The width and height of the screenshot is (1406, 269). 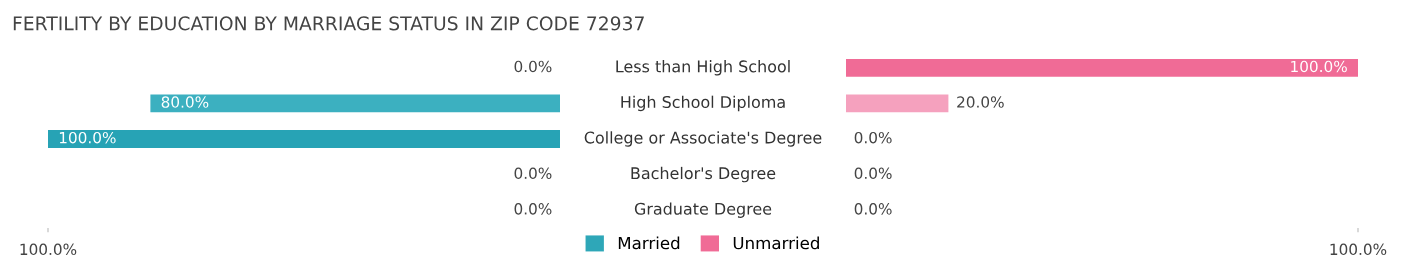 I want to click on legend-label: Unmarried, so click(x=776, y=243).